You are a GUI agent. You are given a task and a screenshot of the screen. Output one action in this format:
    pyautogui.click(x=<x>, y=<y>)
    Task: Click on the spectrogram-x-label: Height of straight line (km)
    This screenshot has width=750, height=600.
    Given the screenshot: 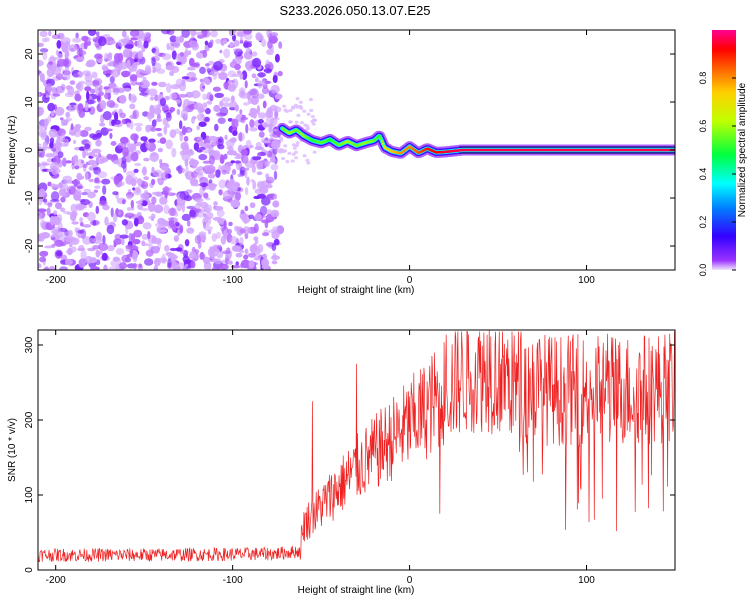 What is the action you would take?
    pyautogui.click(x=356, y=290)
    